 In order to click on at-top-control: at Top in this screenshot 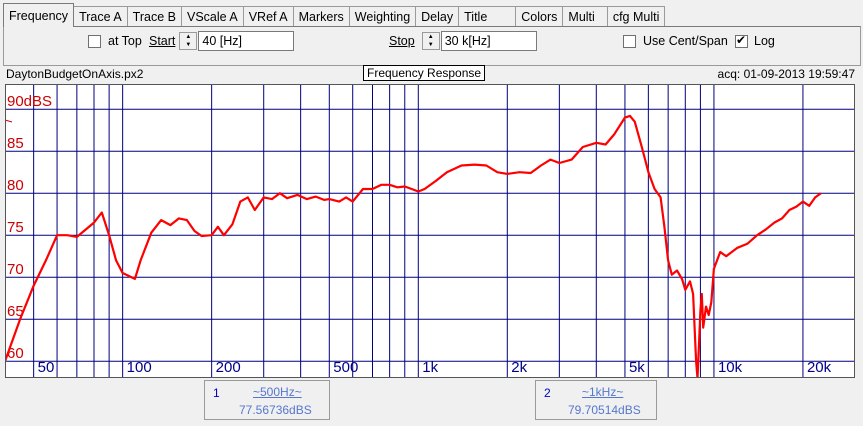, I will do `click(115, 41)`.